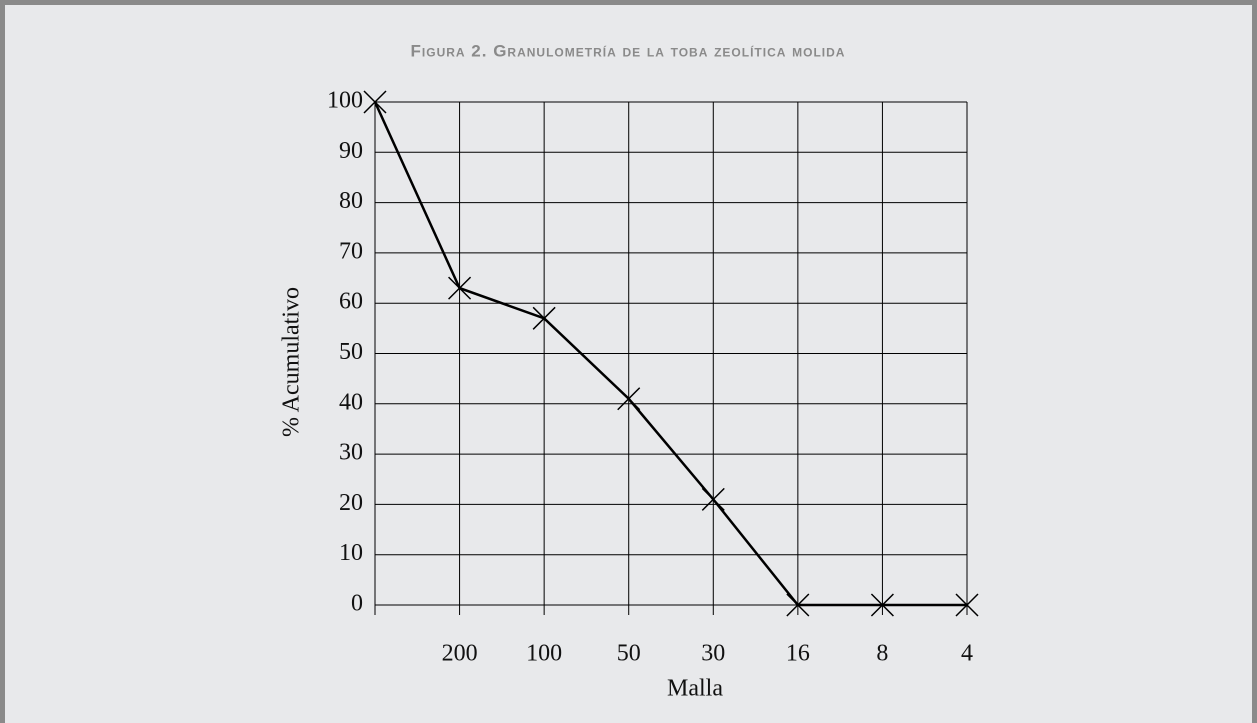  What do you see at coordinates (292, 362) in the screenshot?
I see `y-axis-label: % Acumulativo` at bounding box center [292, 362].